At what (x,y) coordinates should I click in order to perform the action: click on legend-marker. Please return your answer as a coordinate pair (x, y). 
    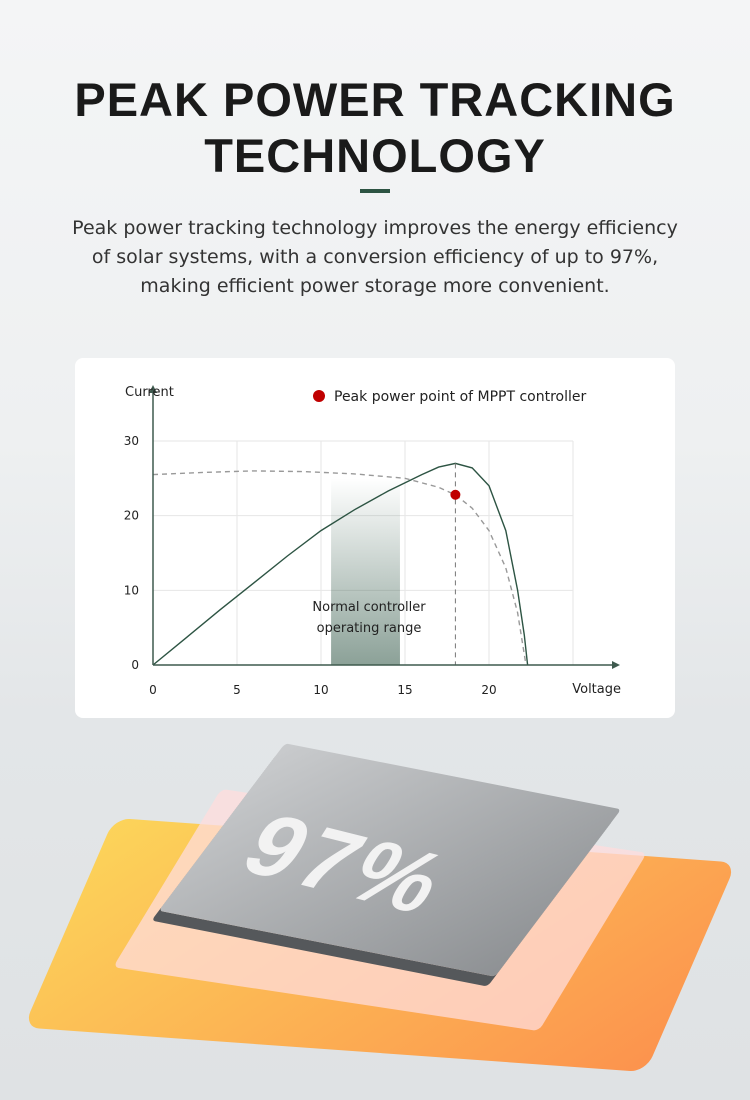
    Looking at the image, I should click on (319, 396).